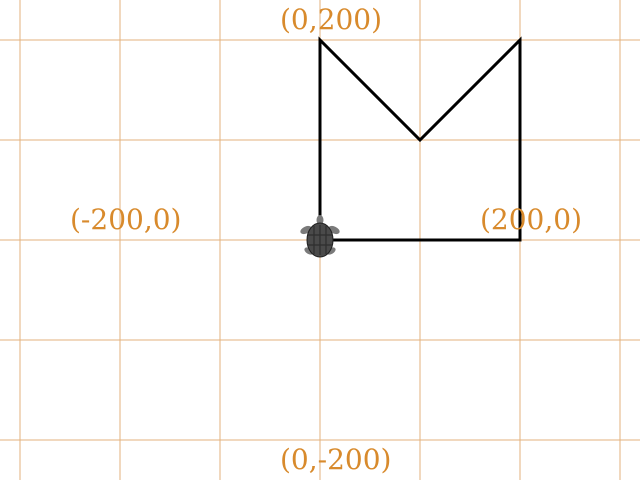  Describe the element at coordinates (420, 139) in the screenshot. I see `drawn-path` at that location.